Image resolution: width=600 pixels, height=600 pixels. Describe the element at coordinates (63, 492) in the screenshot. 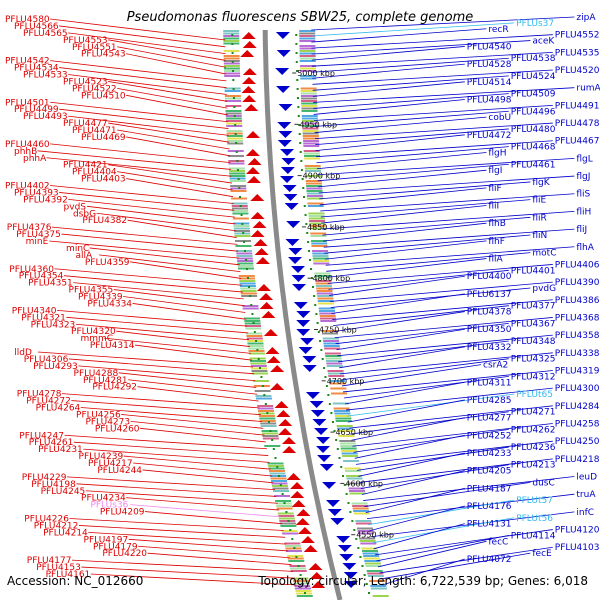

I see `left-gene-label: PFLU4245` at that location.